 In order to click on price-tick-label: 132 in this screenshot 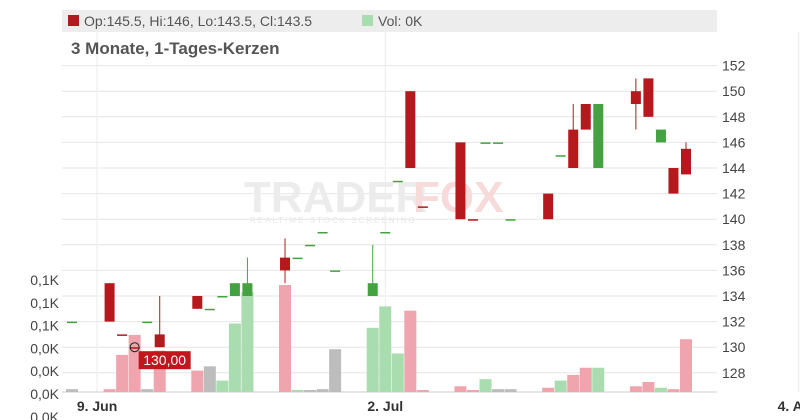, I will do `click(734, 322)`.